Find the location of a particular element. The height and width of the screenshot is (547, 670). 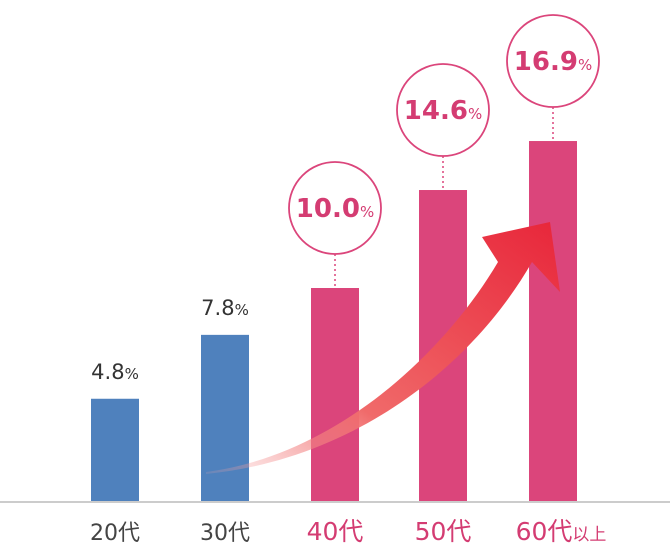

category-suffix: 以上 is located at coordinates (589, 535).